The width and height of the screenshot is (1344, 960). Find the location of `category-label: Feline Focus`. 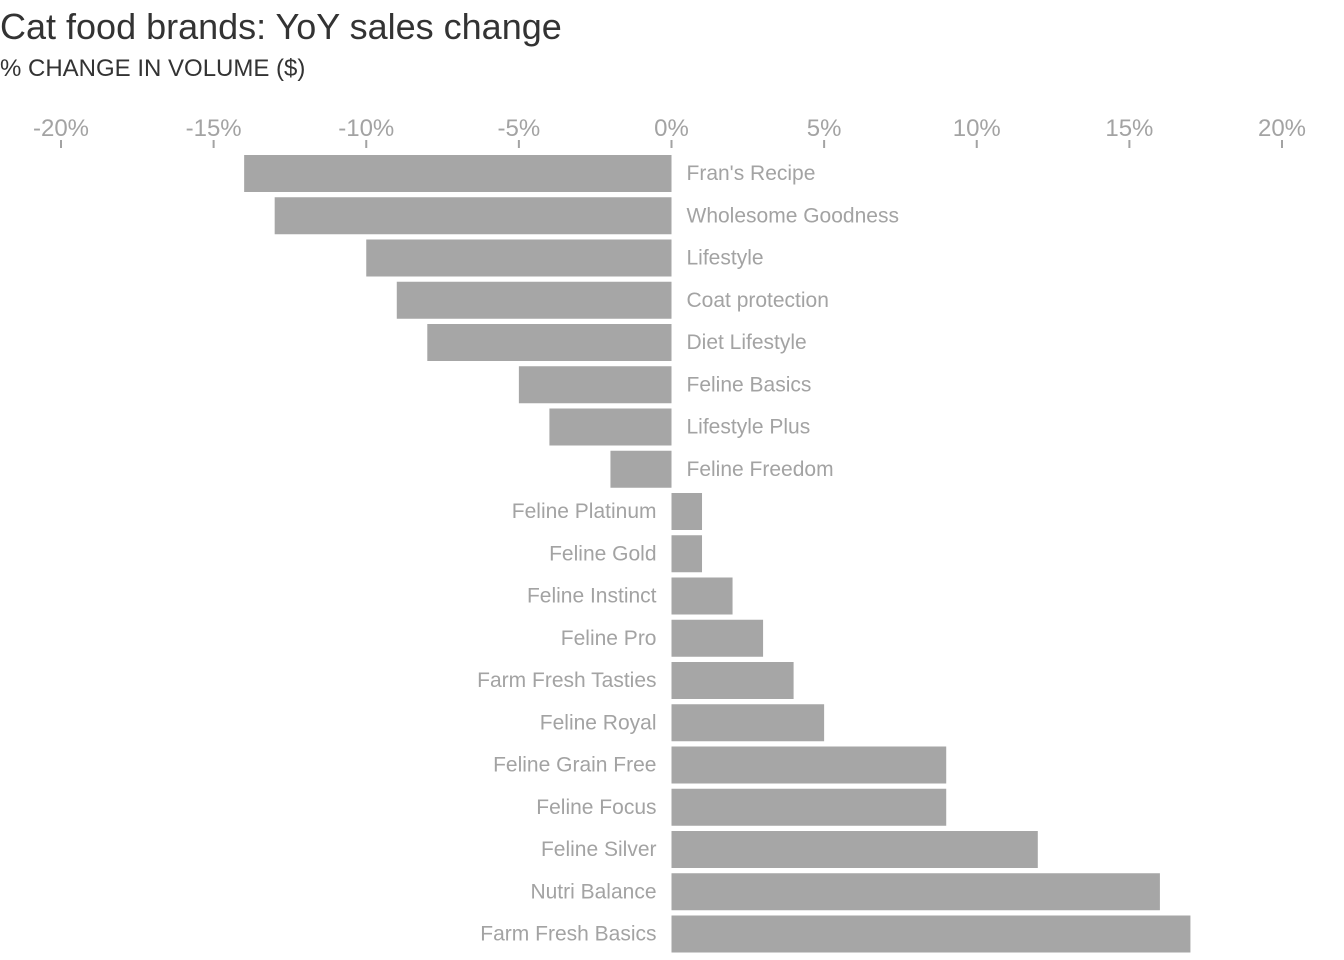

category-label: Feline Focus is located at coordinates (596, 807).